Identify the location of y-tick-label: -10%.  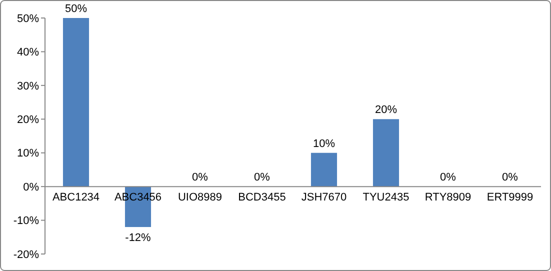
(26, 221).